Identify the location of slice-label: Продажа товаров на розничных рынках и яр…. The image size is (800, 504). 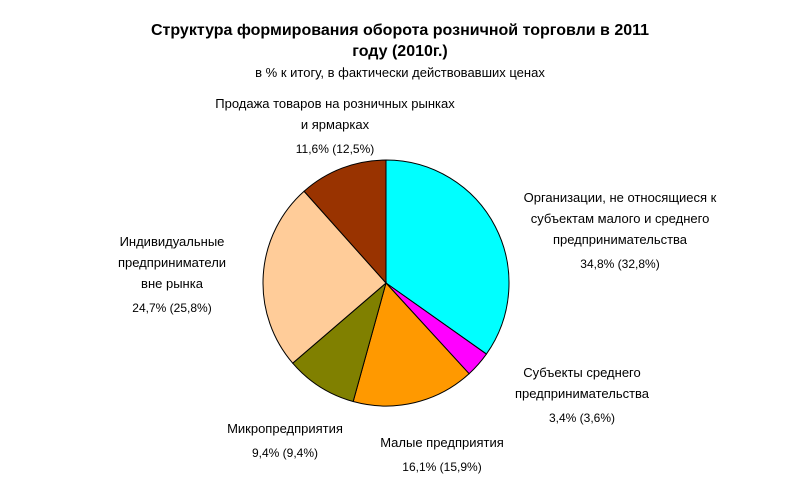
(335, 126).